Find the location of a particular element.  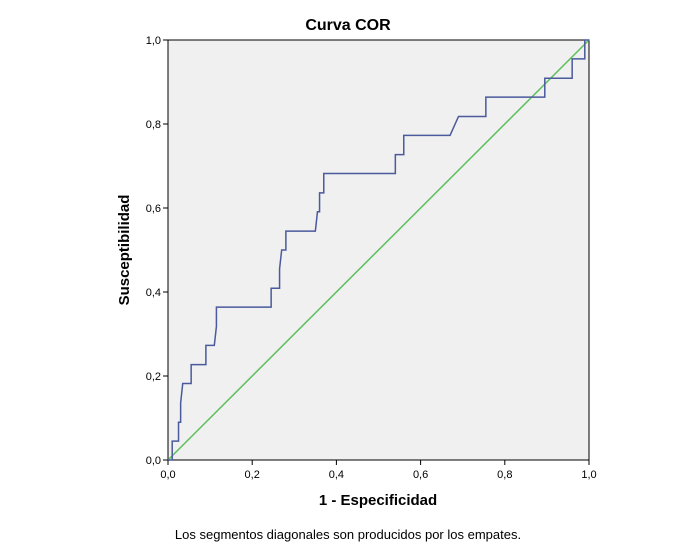

x-tick-label: 1,0 is located at coordinates (588, 475).